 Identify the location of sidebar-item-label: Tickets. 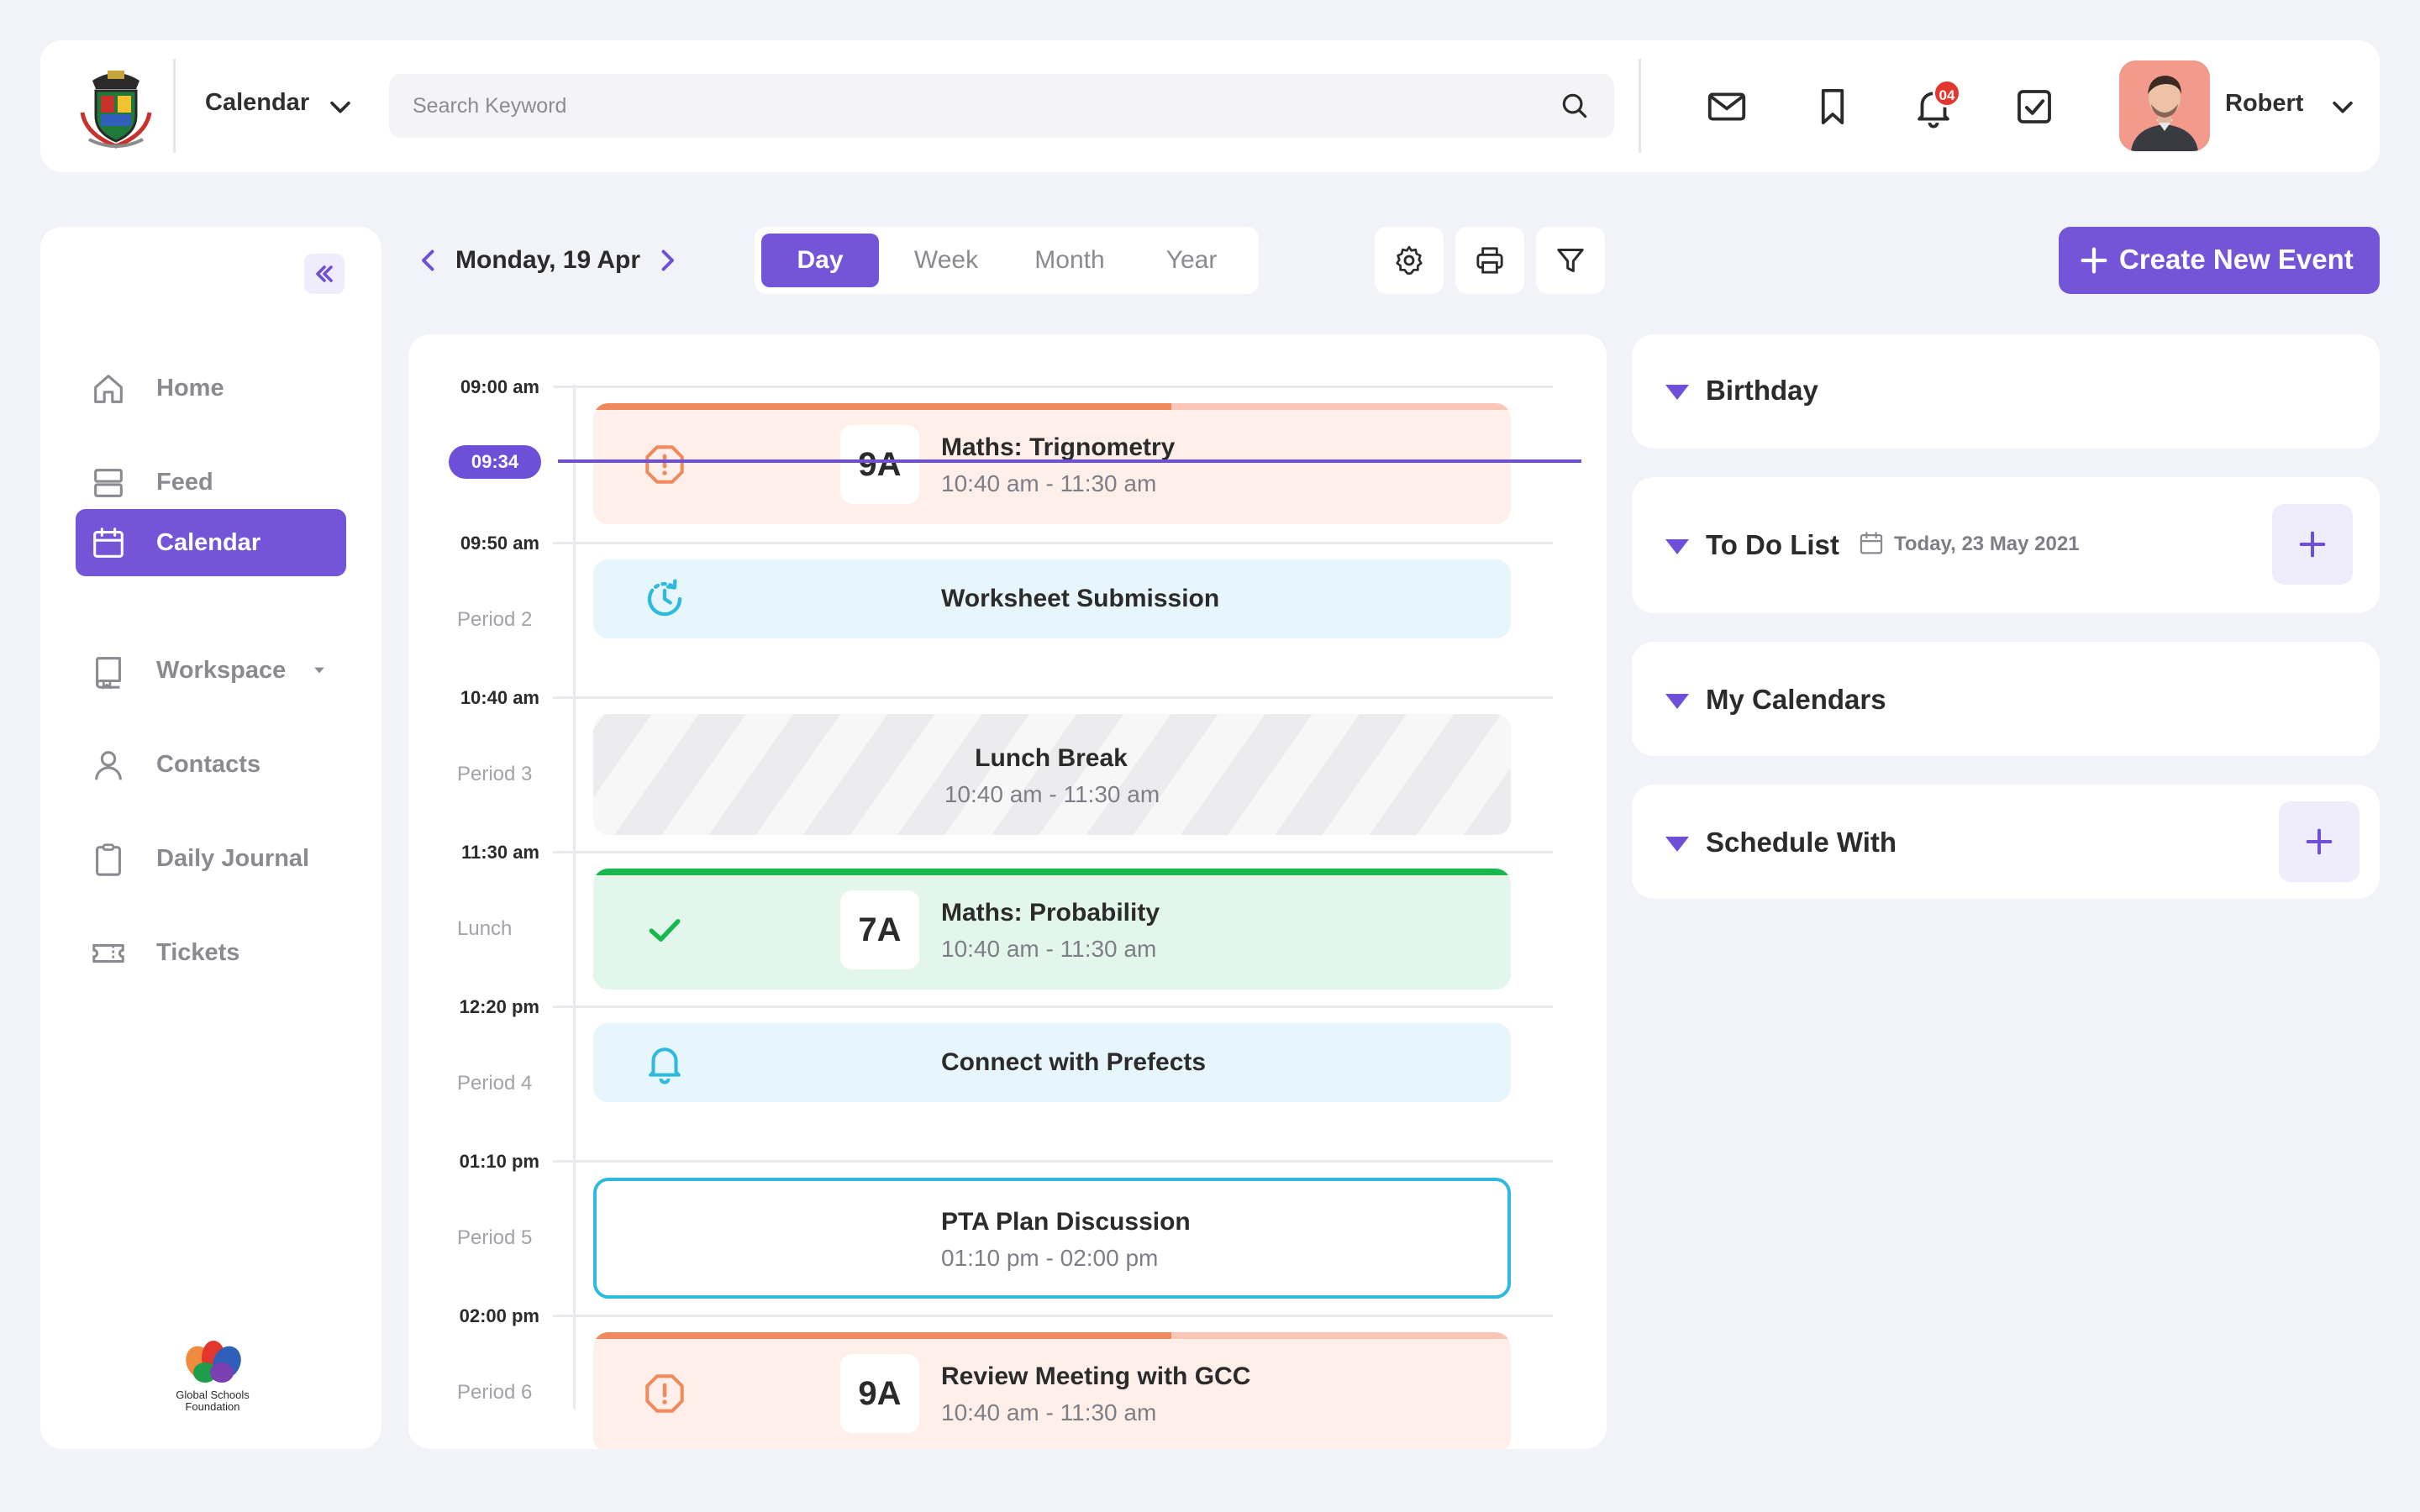
(198, 952).